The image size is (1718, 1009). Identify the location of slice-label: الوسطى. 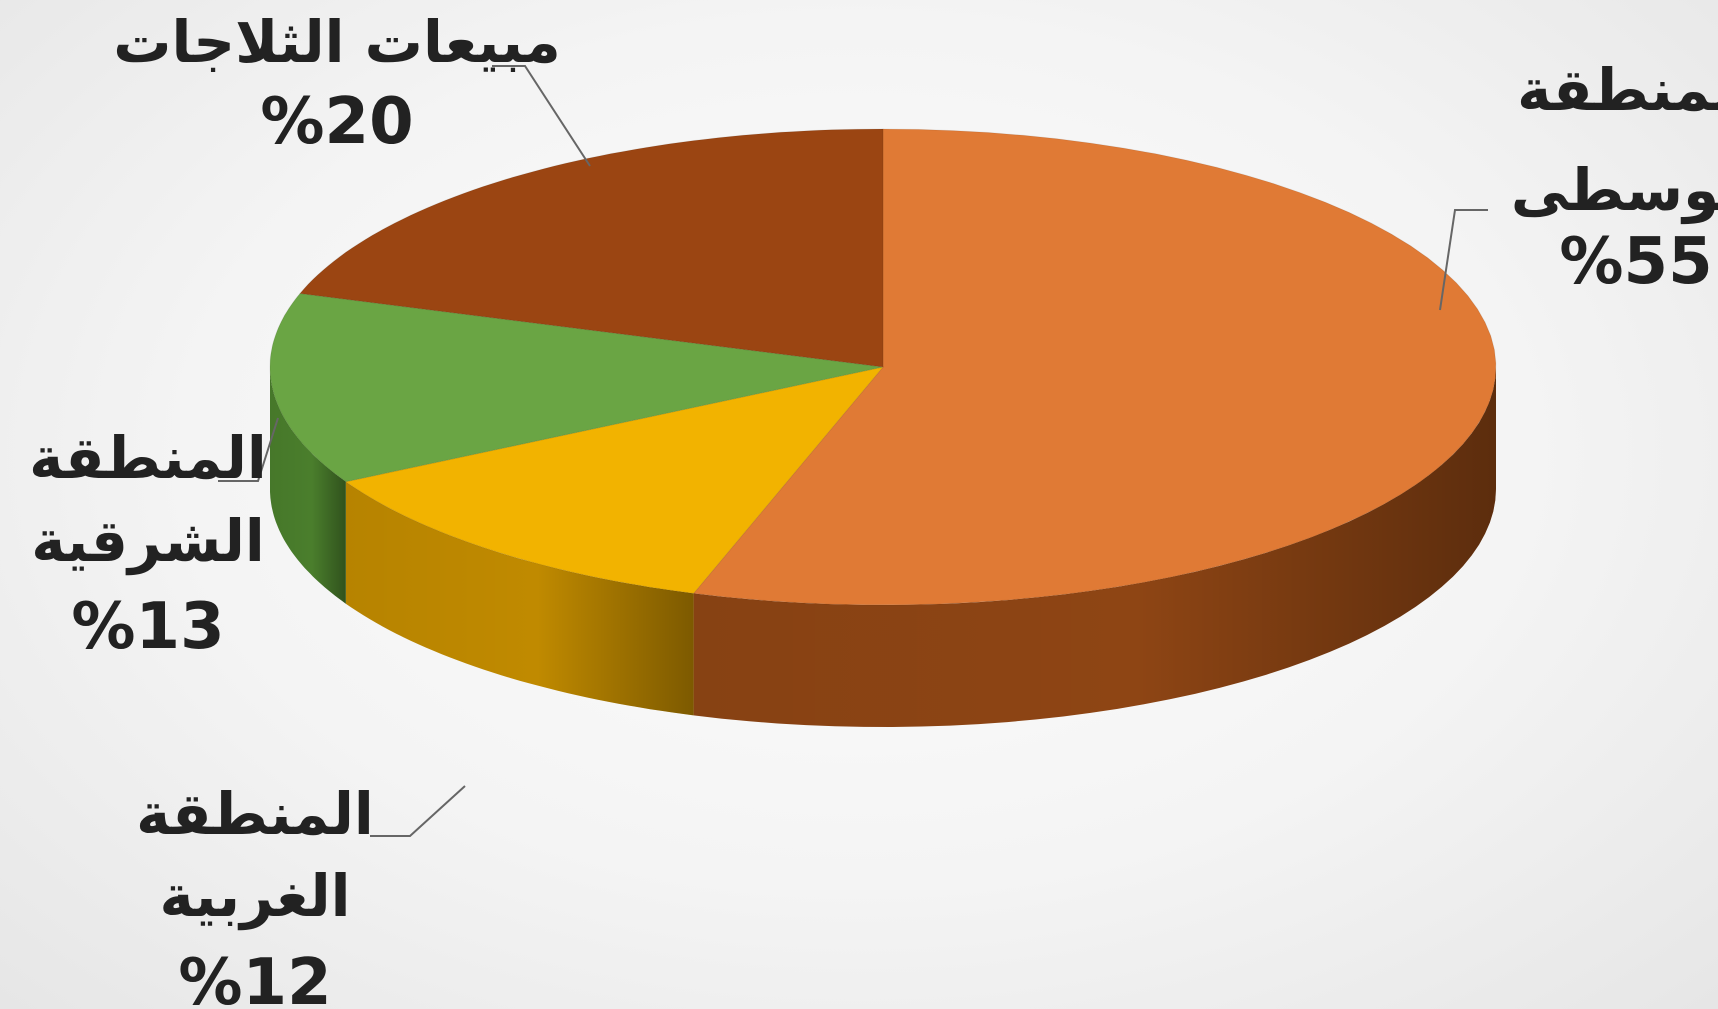
(1614, 190).